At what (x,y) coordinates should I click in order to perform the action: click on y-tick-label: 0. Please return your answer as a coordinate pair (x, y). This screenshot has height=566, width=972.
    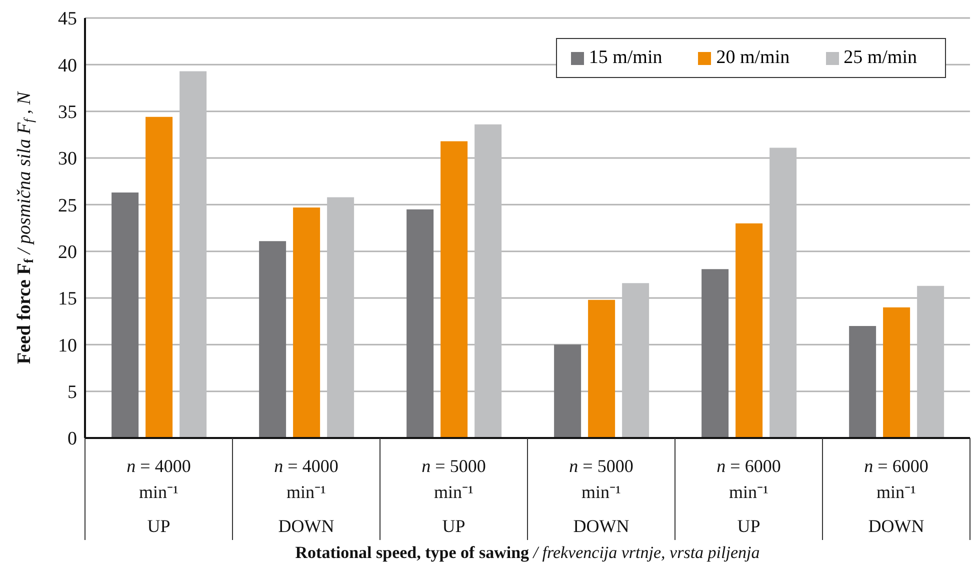
    Looking at the image, I should click on (72, 439).